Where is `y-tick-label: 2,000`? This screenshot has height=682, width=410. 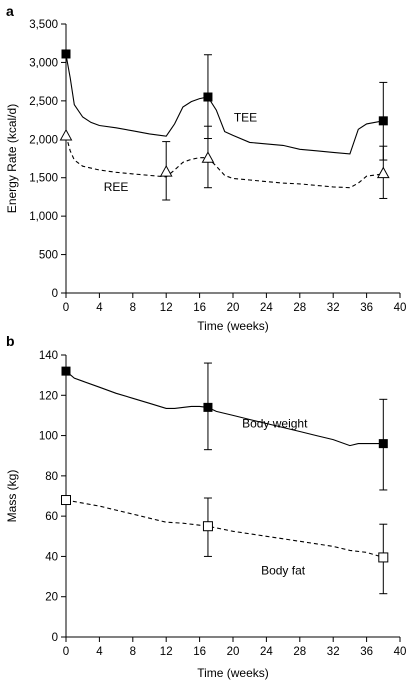
y-tick-label: 2,000 is located at coordinates (43, 140).